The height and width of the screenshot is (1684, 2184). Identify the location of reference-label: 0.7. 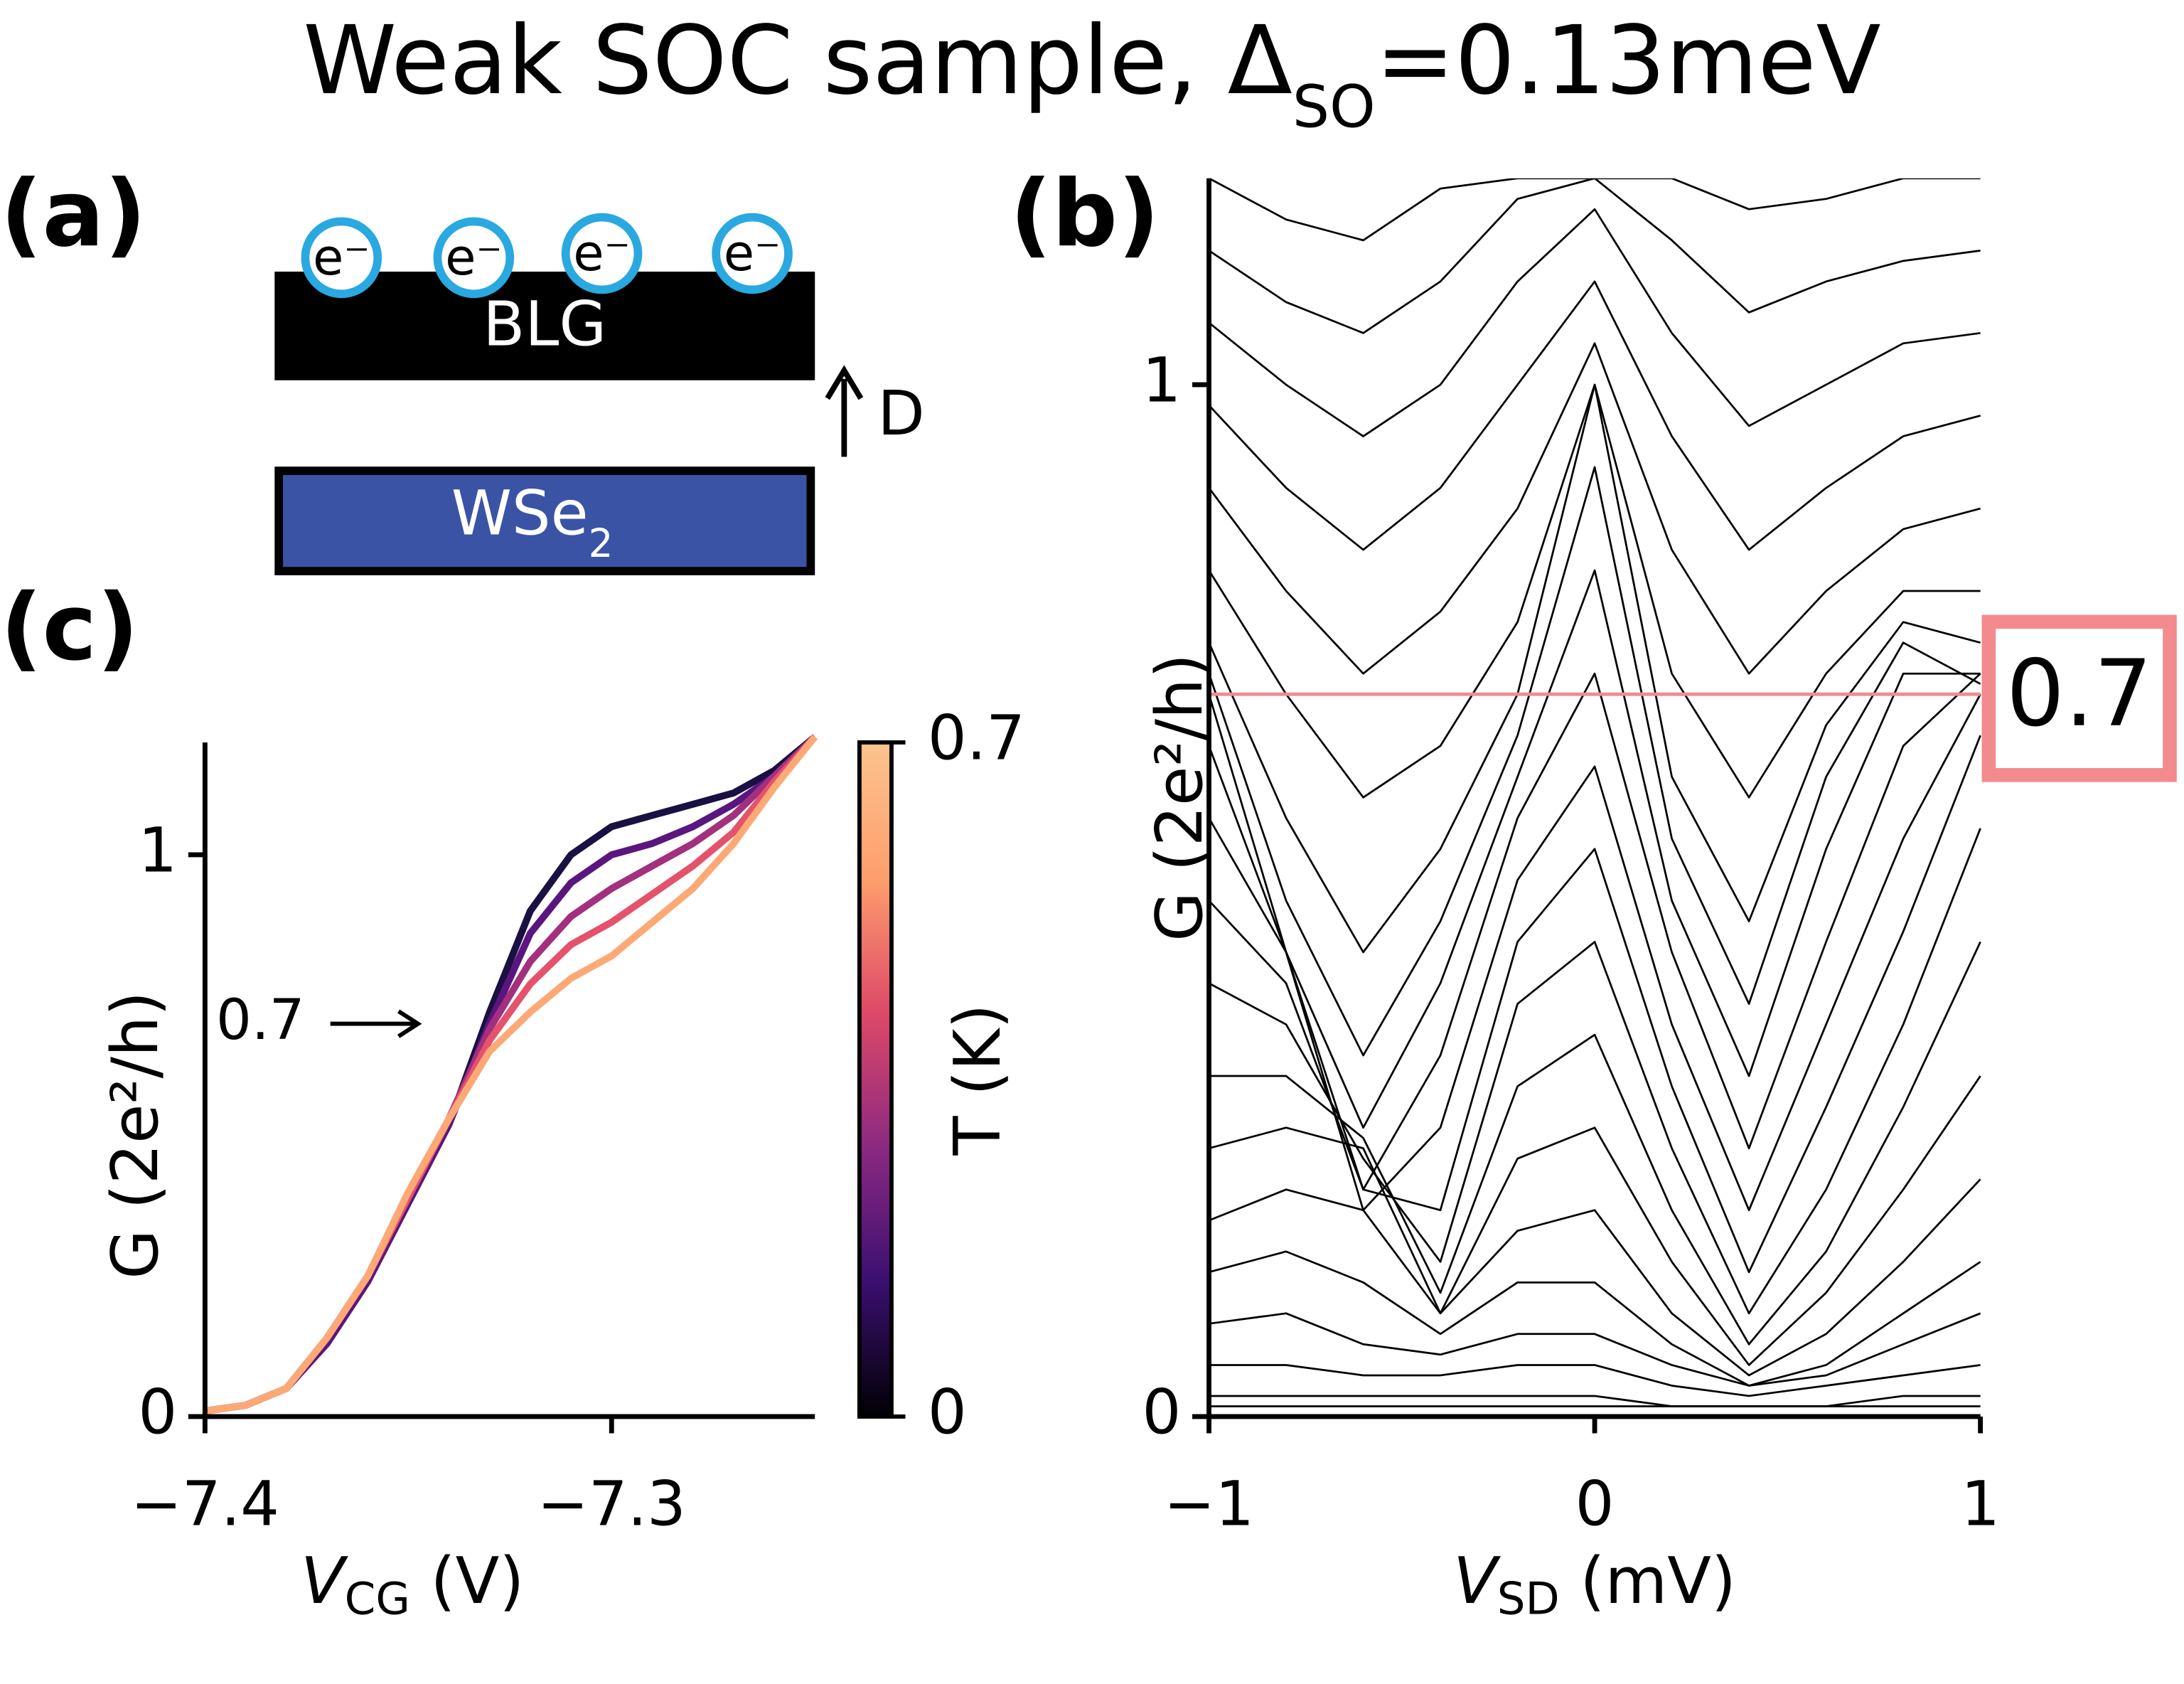
(2079, 694).